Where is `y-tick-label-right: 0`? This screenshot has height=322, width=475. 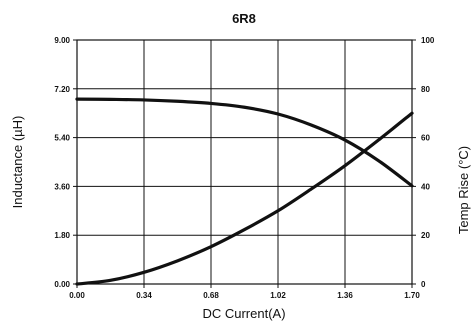
y-tick-label-right: 0 is located at coordinates (423, 284).